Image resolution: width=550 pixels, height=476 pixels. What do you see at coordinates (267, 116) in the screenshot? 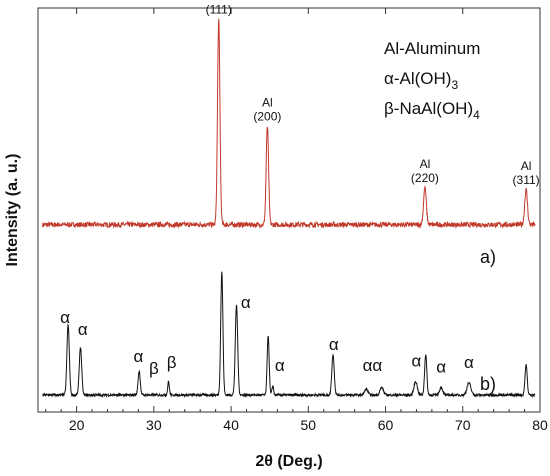
I see `peak-label-hkl: (200)` at bounding box center [267, 116].